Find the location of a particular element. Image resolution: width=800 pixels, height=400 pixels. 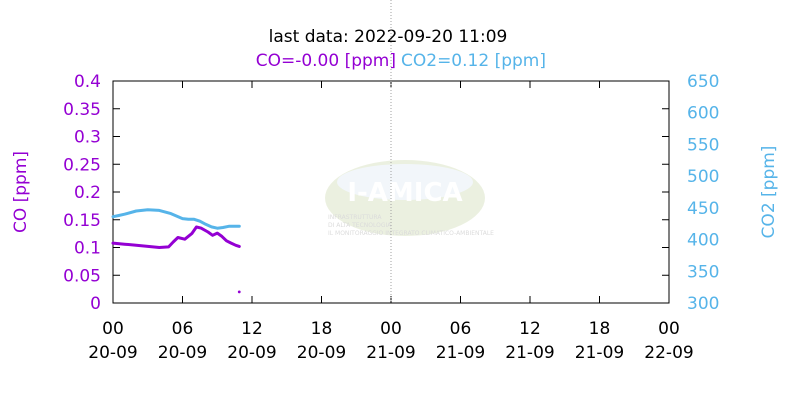

right-axis-title: CO2 [ppm] is located at coordinates (769, 192).